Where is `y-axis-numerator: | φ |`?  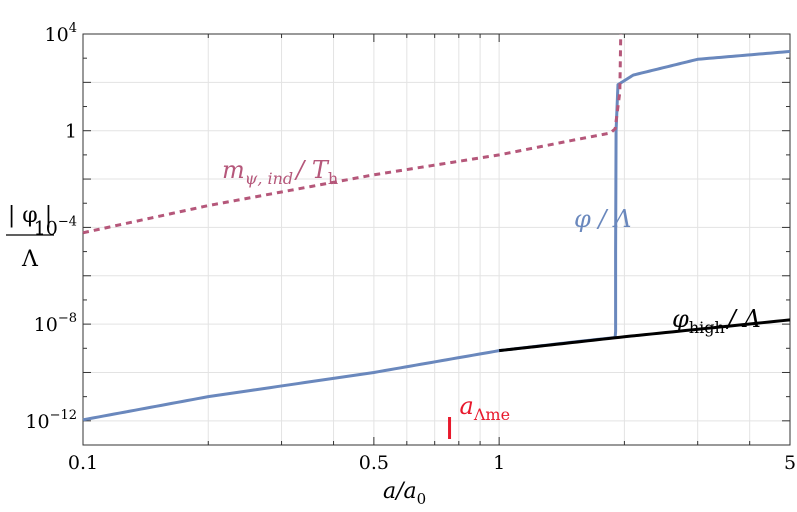 y-axis-numerator: | φ | is located at coordinates (30, 215).